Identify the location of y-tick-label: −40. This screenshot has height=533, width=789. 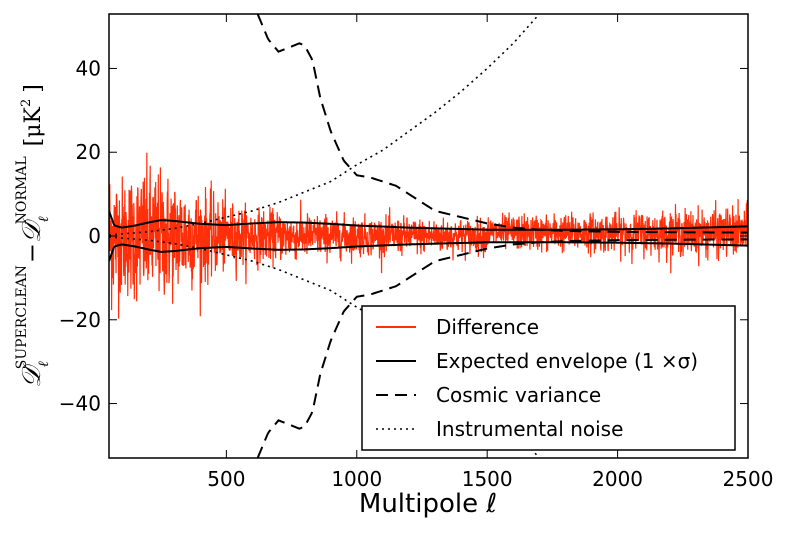
(80, 404).